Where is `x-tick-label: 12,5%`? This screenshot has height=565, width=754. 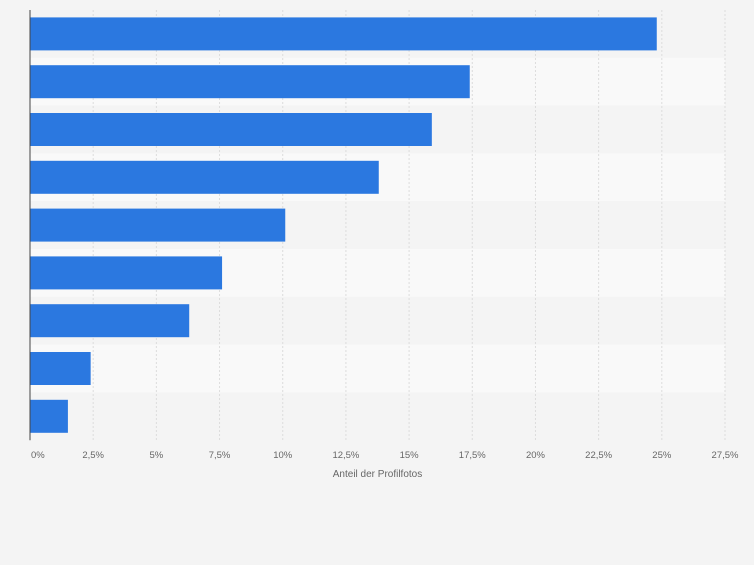
x-tick-label: 12,5% is located at coordinates (345, 455).